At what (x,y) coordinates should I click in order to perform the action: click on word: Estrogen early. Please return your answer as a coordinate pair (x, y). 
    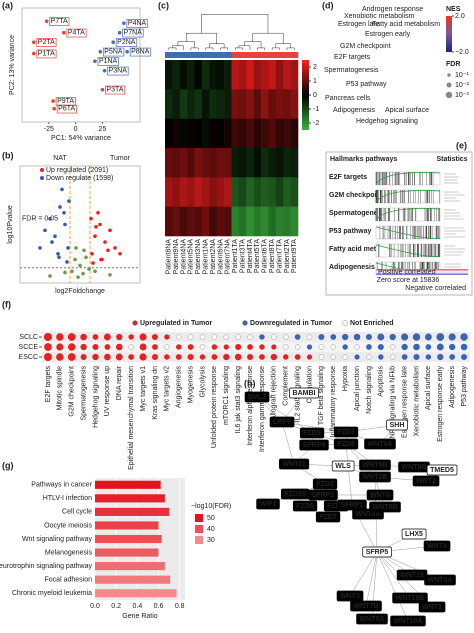
    Looking at the image, I should click on (388, 34).